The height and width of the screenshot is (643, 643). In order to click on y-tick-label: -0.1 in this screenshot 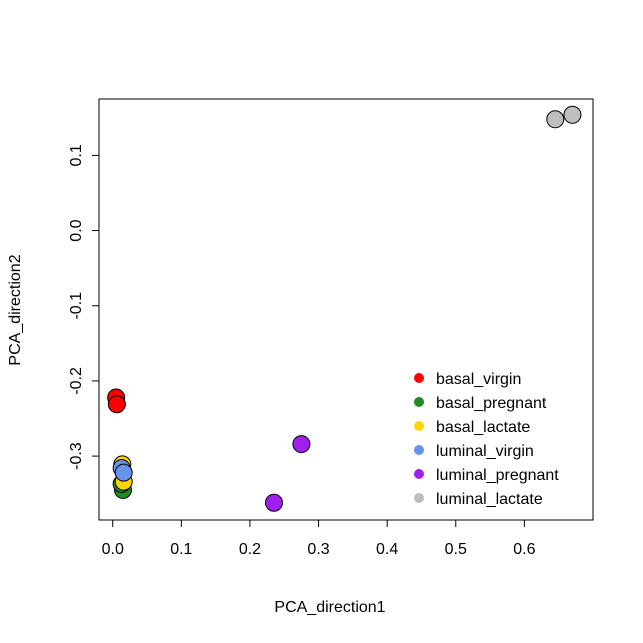, I will do `click(76, 306)`.